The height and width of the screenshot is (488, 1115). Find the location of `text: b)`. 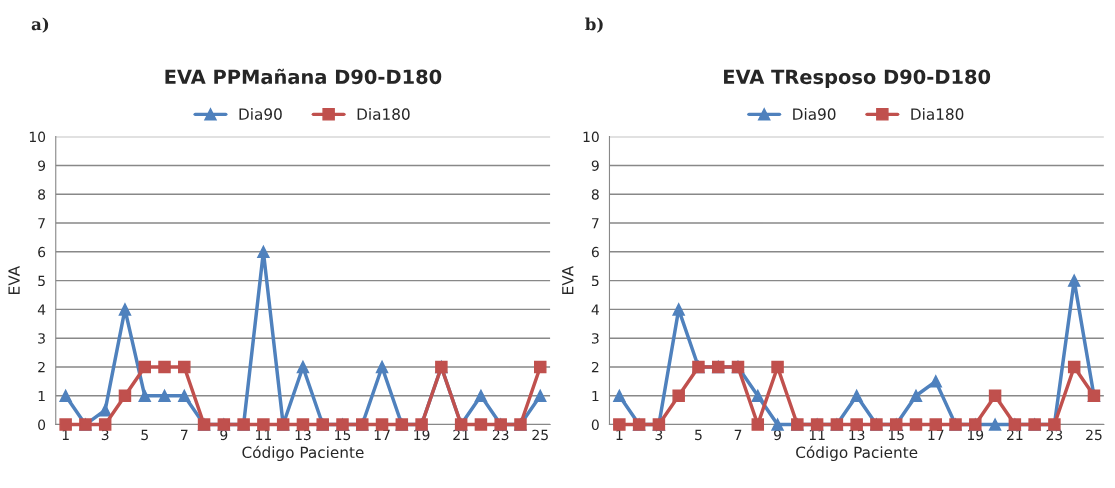

text: b) is located at coordinates (594, 25).